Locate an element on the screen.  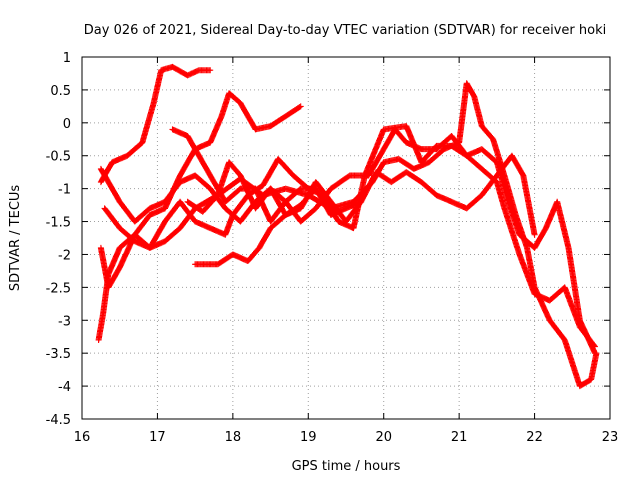
x-tick-label: 16 is located at coordinates (82, 437).